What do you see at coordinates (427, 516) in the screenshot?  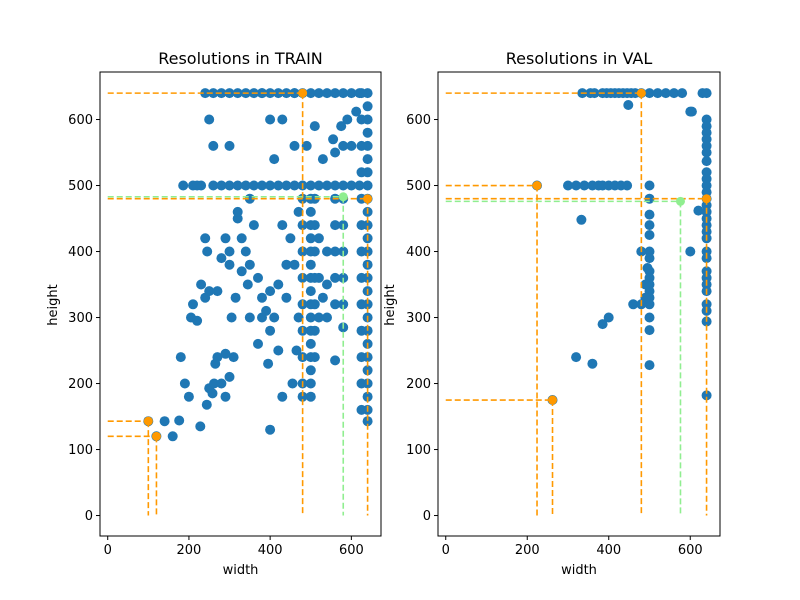 I see `val-y-tick-label: 0` at bounding box center [427, 516].